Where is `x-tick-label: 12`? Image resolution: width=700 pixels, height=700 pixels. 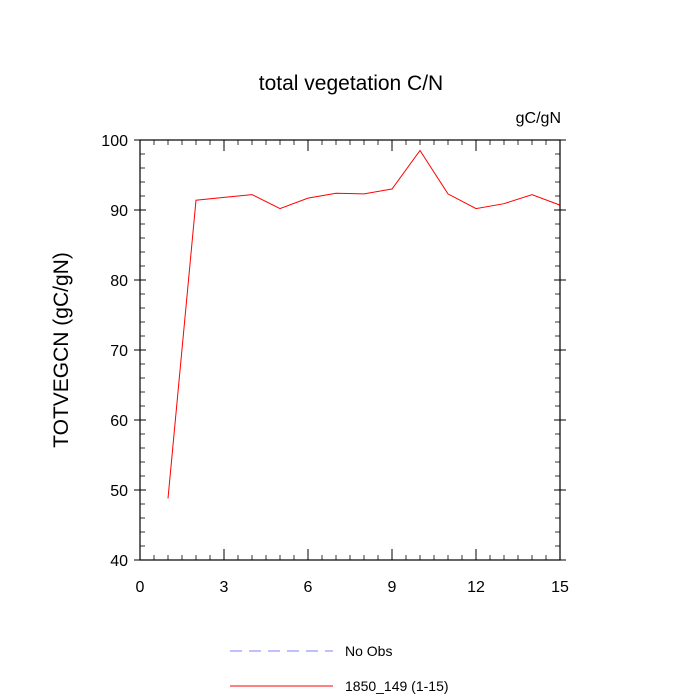 x-tick-label: 12 is located at coordinates (476, 587).